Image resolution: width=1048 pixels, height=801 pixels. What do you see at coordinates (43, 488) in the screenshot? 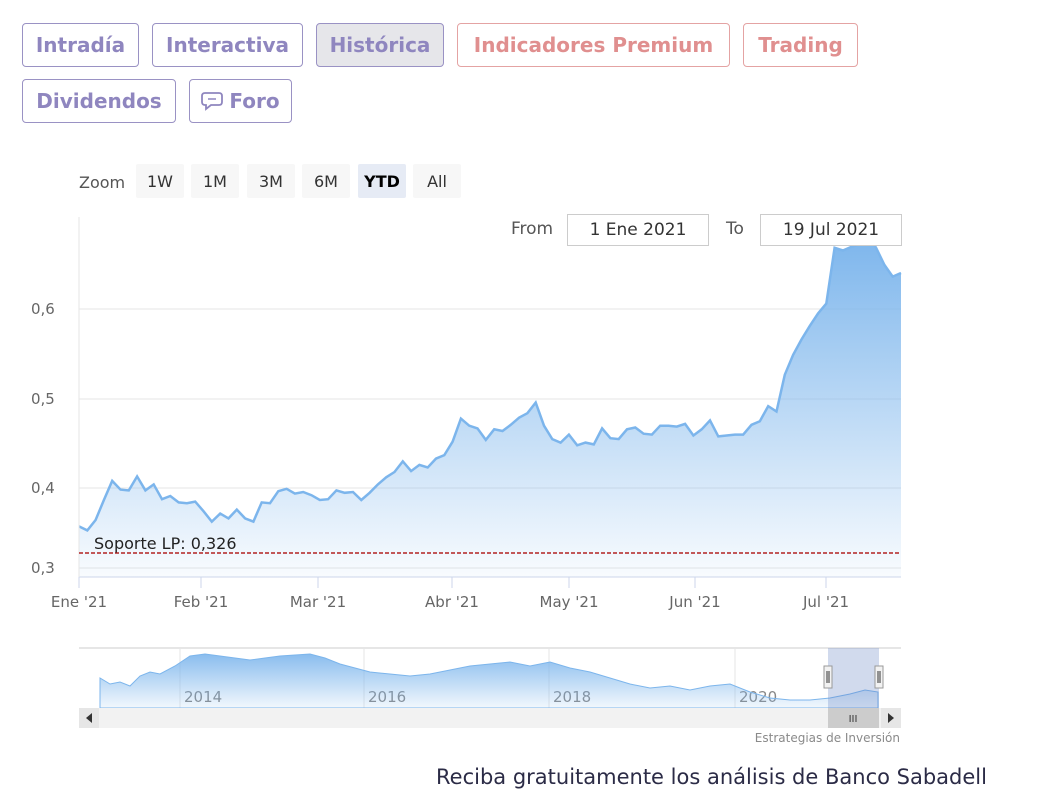
I see `y-tick-label: 0,4` at bounding box center [43, 488].